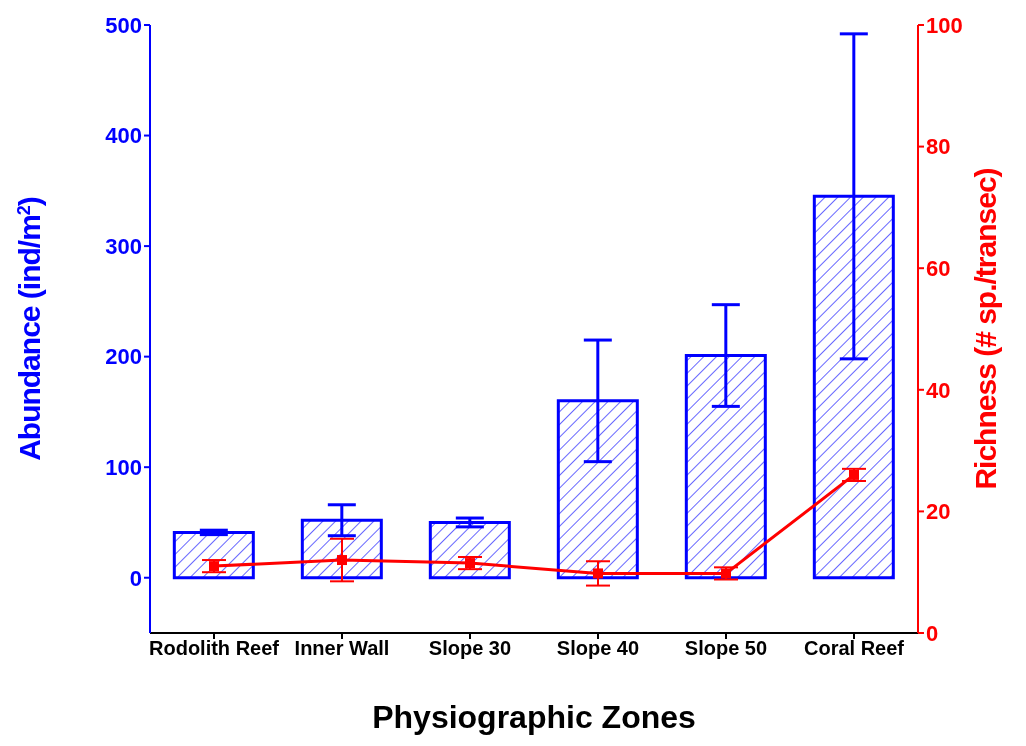  What do you see at coordinates (938, 390) in the screenshot?
I see `y2-tick-label: 40` at bounding box center [938, 390].